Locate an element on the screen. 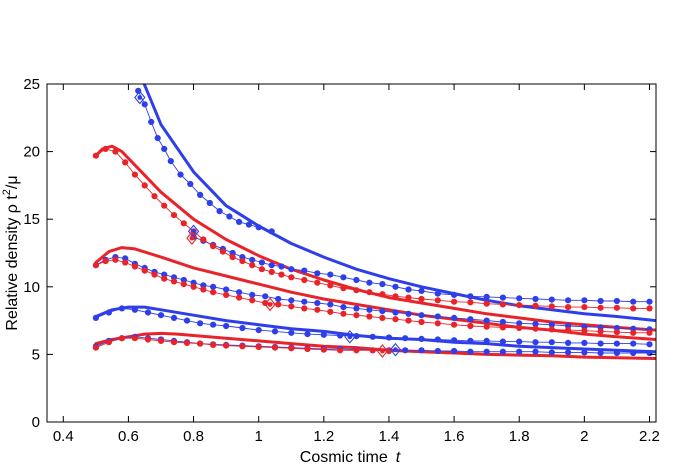 The width and height of the screenshot is (684, 469). x-tick-label: 1.2 is located at coordinates (323, 436).